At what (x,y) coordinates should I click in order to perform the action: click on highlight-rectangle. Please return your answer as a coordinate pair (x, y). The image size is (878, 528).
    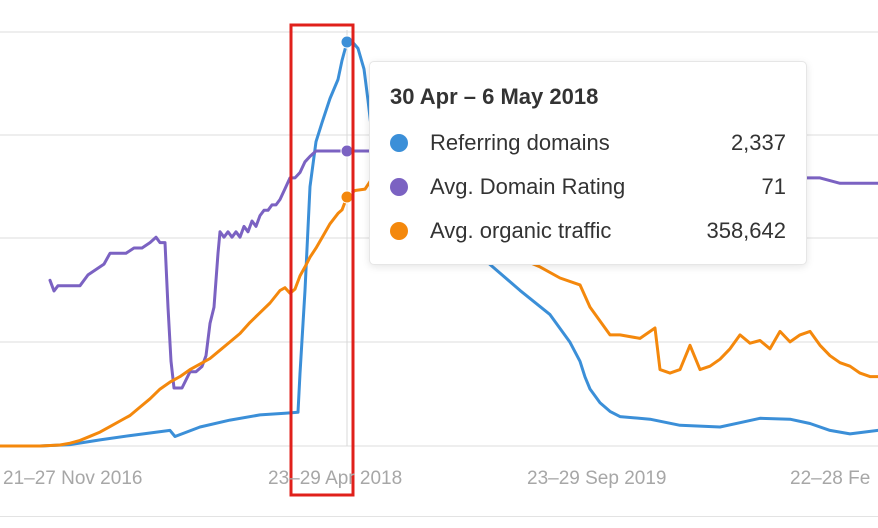
    Looking at the image, I should click on (322, 260).